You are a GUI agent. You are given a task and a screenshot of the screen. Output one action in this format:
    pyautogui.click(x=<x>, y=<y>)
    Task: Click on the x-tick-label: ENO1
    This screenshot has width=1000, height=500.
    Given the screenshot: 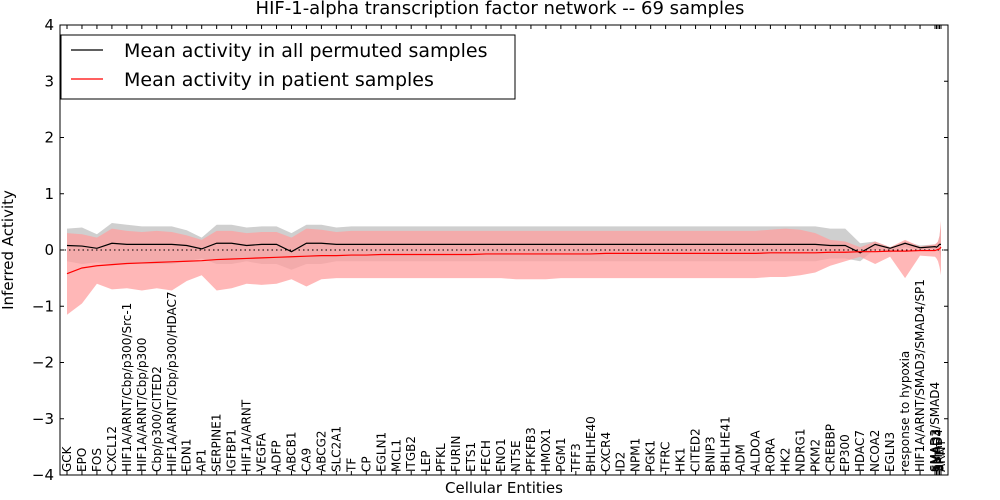 What is the action you would take?
    pyautogui.click(x=501, y=455)
    